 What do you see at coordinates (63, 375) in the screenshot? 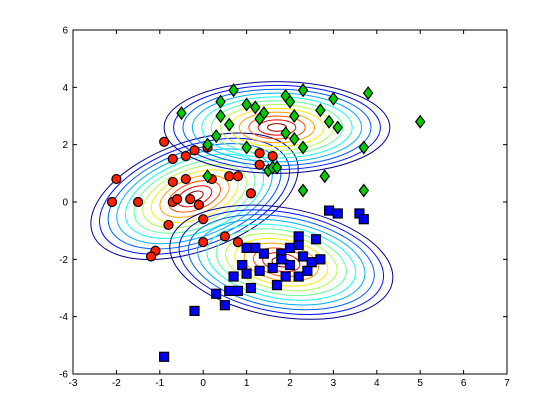
I see `y-tick-label: -6` at bounding box center [63, 375].